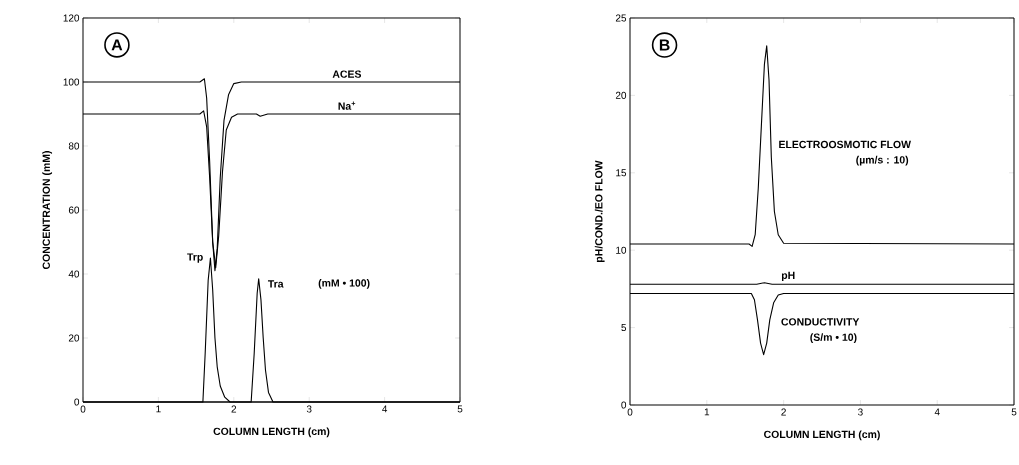  What do you see at coordinates (347, 105) in the screenshot?
I see `series-label: Na$^{+}$` at bounding box center [347, 105].